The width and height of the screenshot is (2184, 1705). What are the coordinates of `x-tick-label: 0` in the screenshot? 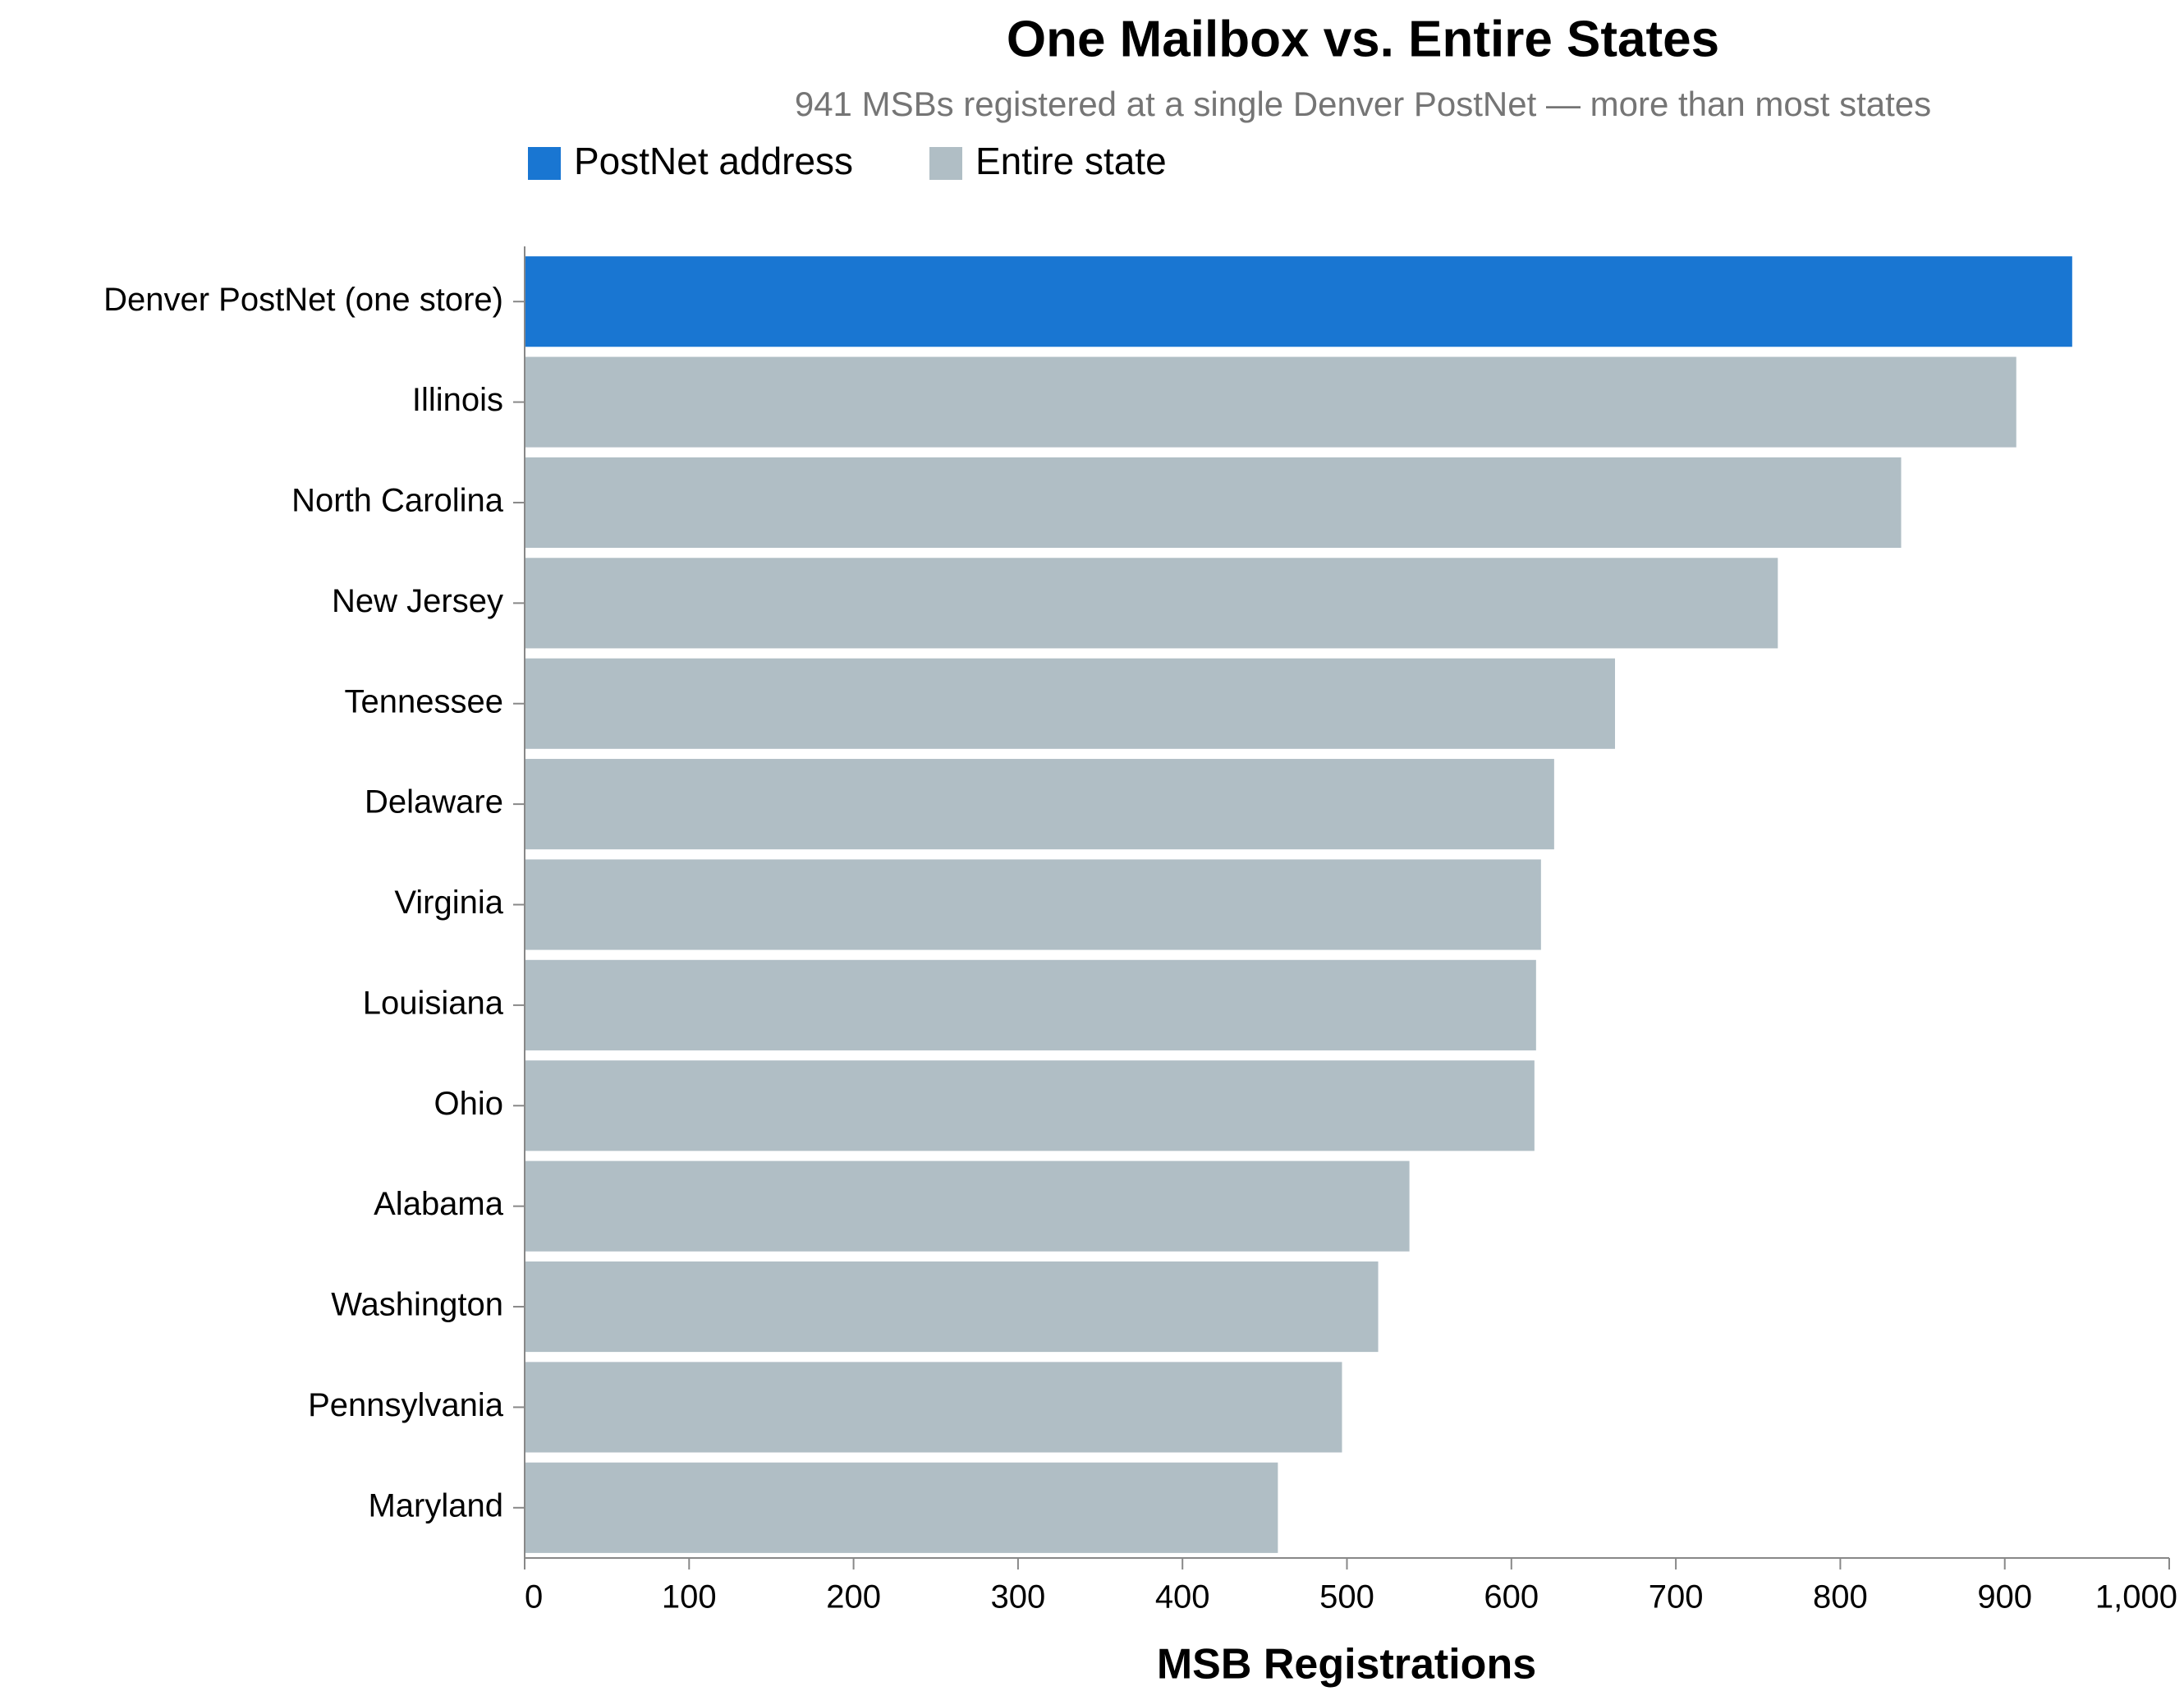 It's located at (534, 1597).